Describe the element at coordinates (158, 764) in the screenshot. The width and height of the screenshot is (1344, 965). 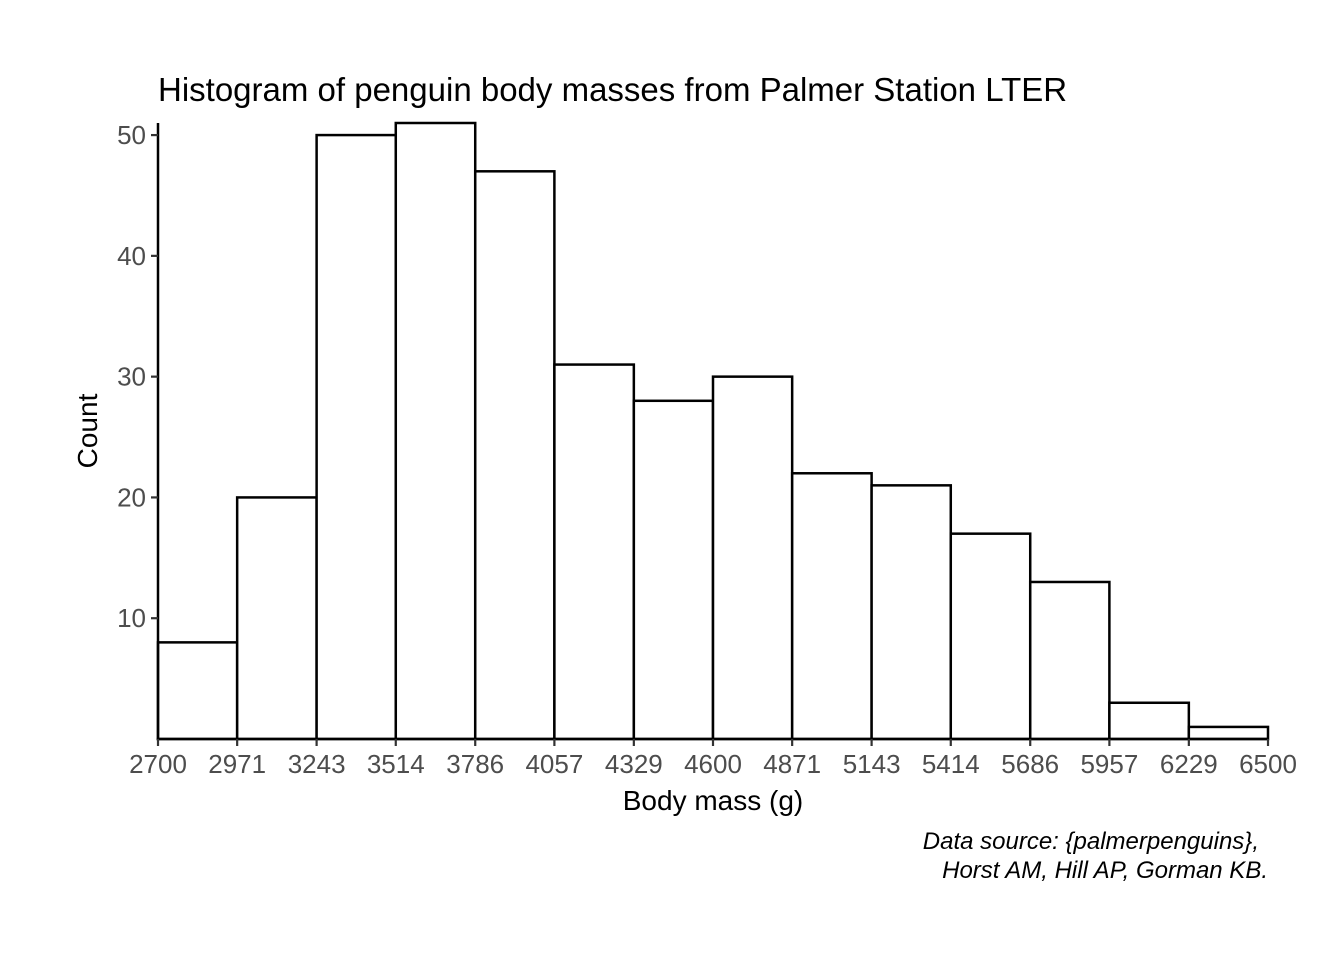
I see `x-tick-label: 2700` at that location.